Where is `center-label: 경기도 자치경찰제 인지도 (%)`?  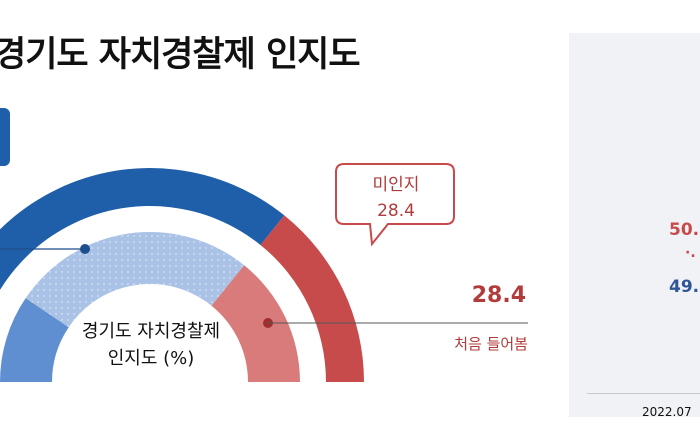
center-label: 경기도 자치경찰제 인지도 (%) is located at coordinates (151, 345).